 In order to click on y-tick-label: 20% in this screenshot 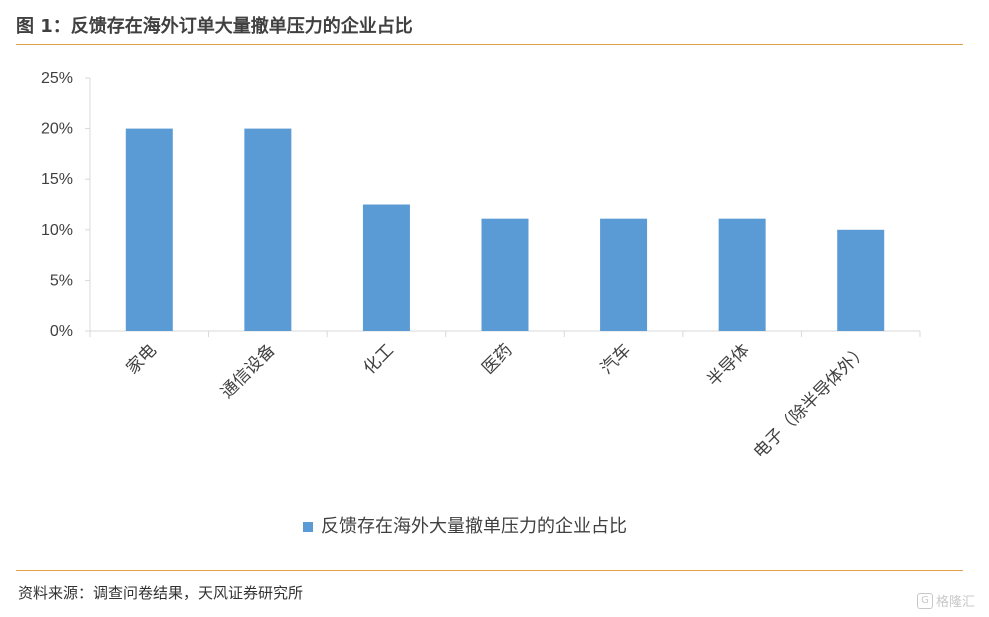, I will do `click(57, 129)`.